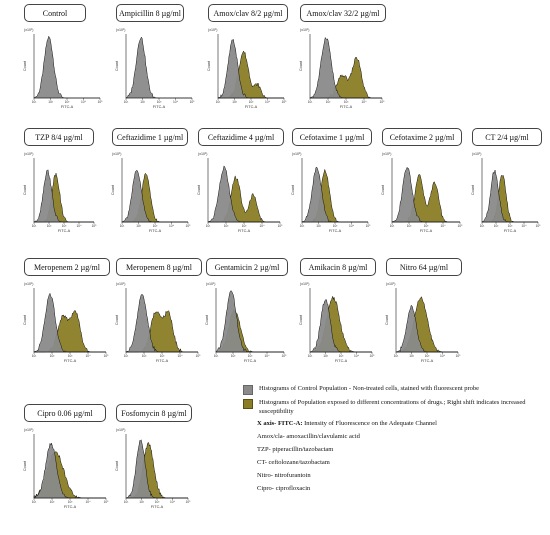  I want to click on legend-abbrev-0: Amox/cla- amoxacillin/clavulamic acid, so click(308, 436).